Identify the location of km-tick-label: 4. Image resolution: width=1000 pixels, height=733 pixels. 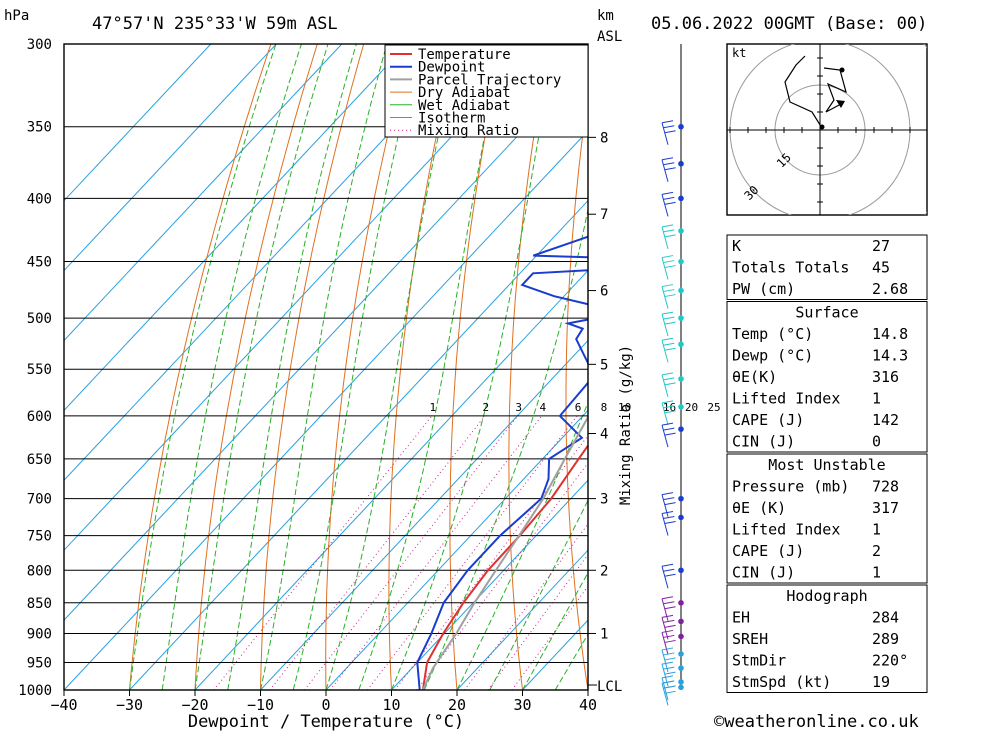
(604, 435).